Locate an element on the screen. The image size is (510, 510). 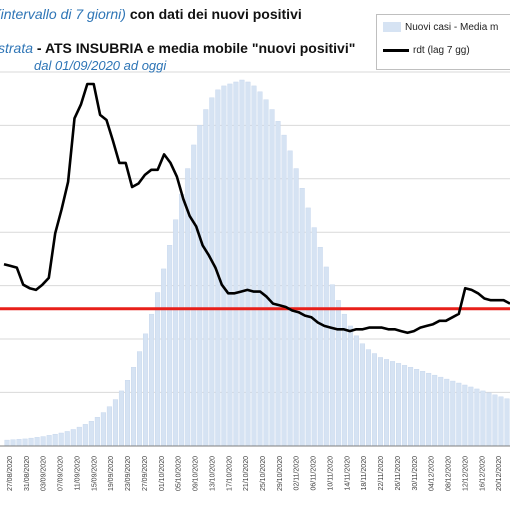
x-tick-label: 18/11/2020 is located at coordinates (364, 473).